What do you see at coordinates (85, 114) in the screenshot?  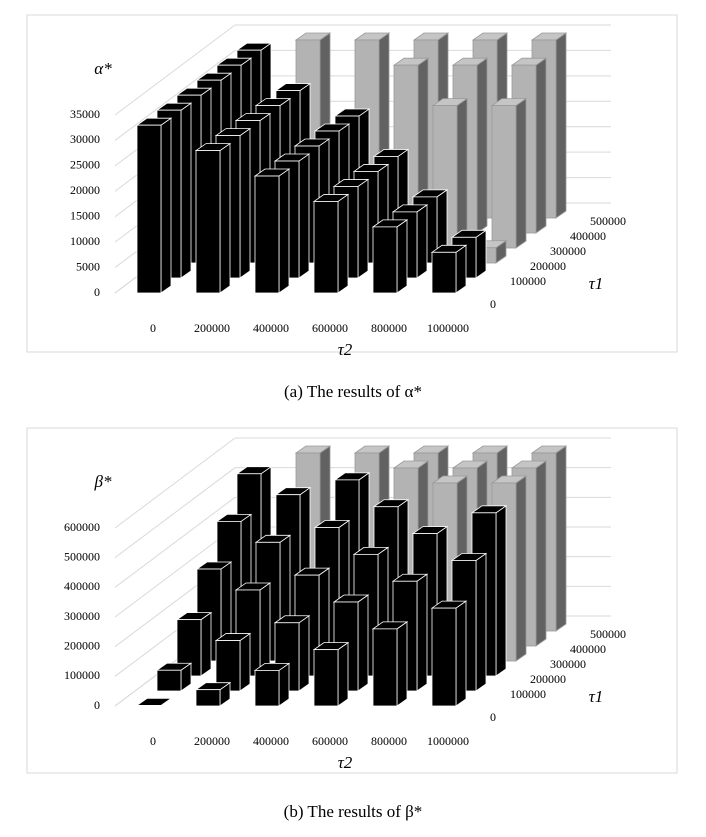 I see `y-tick-label: 35000` at bounding box center [85, 114].